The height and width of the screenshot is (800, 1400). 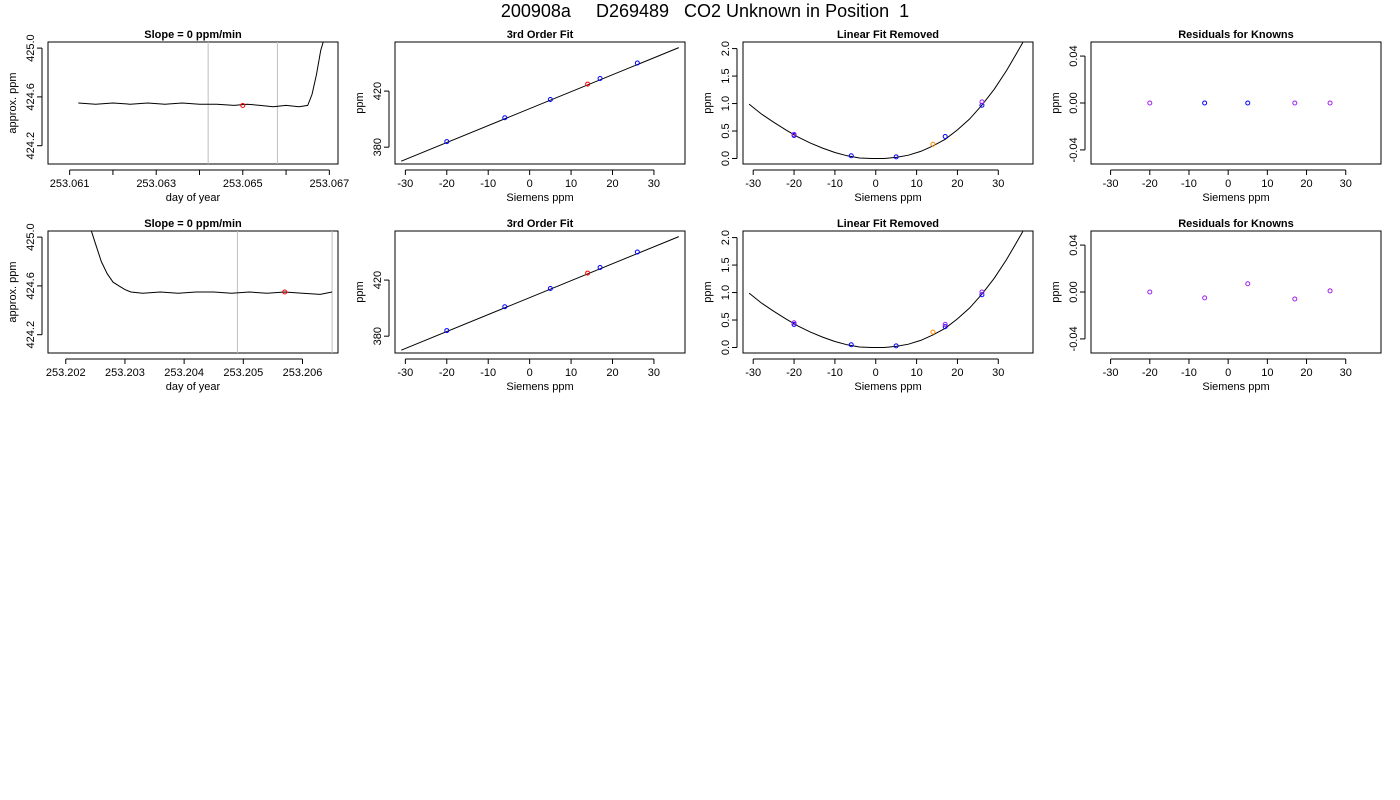 What do you see at coordinates (1074, 338) in the screenshot?
I see `y-tick-label: -0.04` at bounding box center [1074, 338].